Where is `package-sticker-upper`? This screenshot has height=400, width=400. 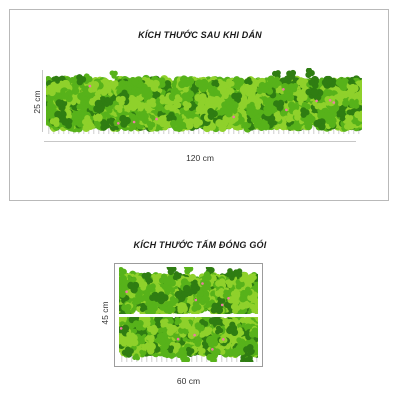 package-sticker-upper is located at coordinates (188, 290).